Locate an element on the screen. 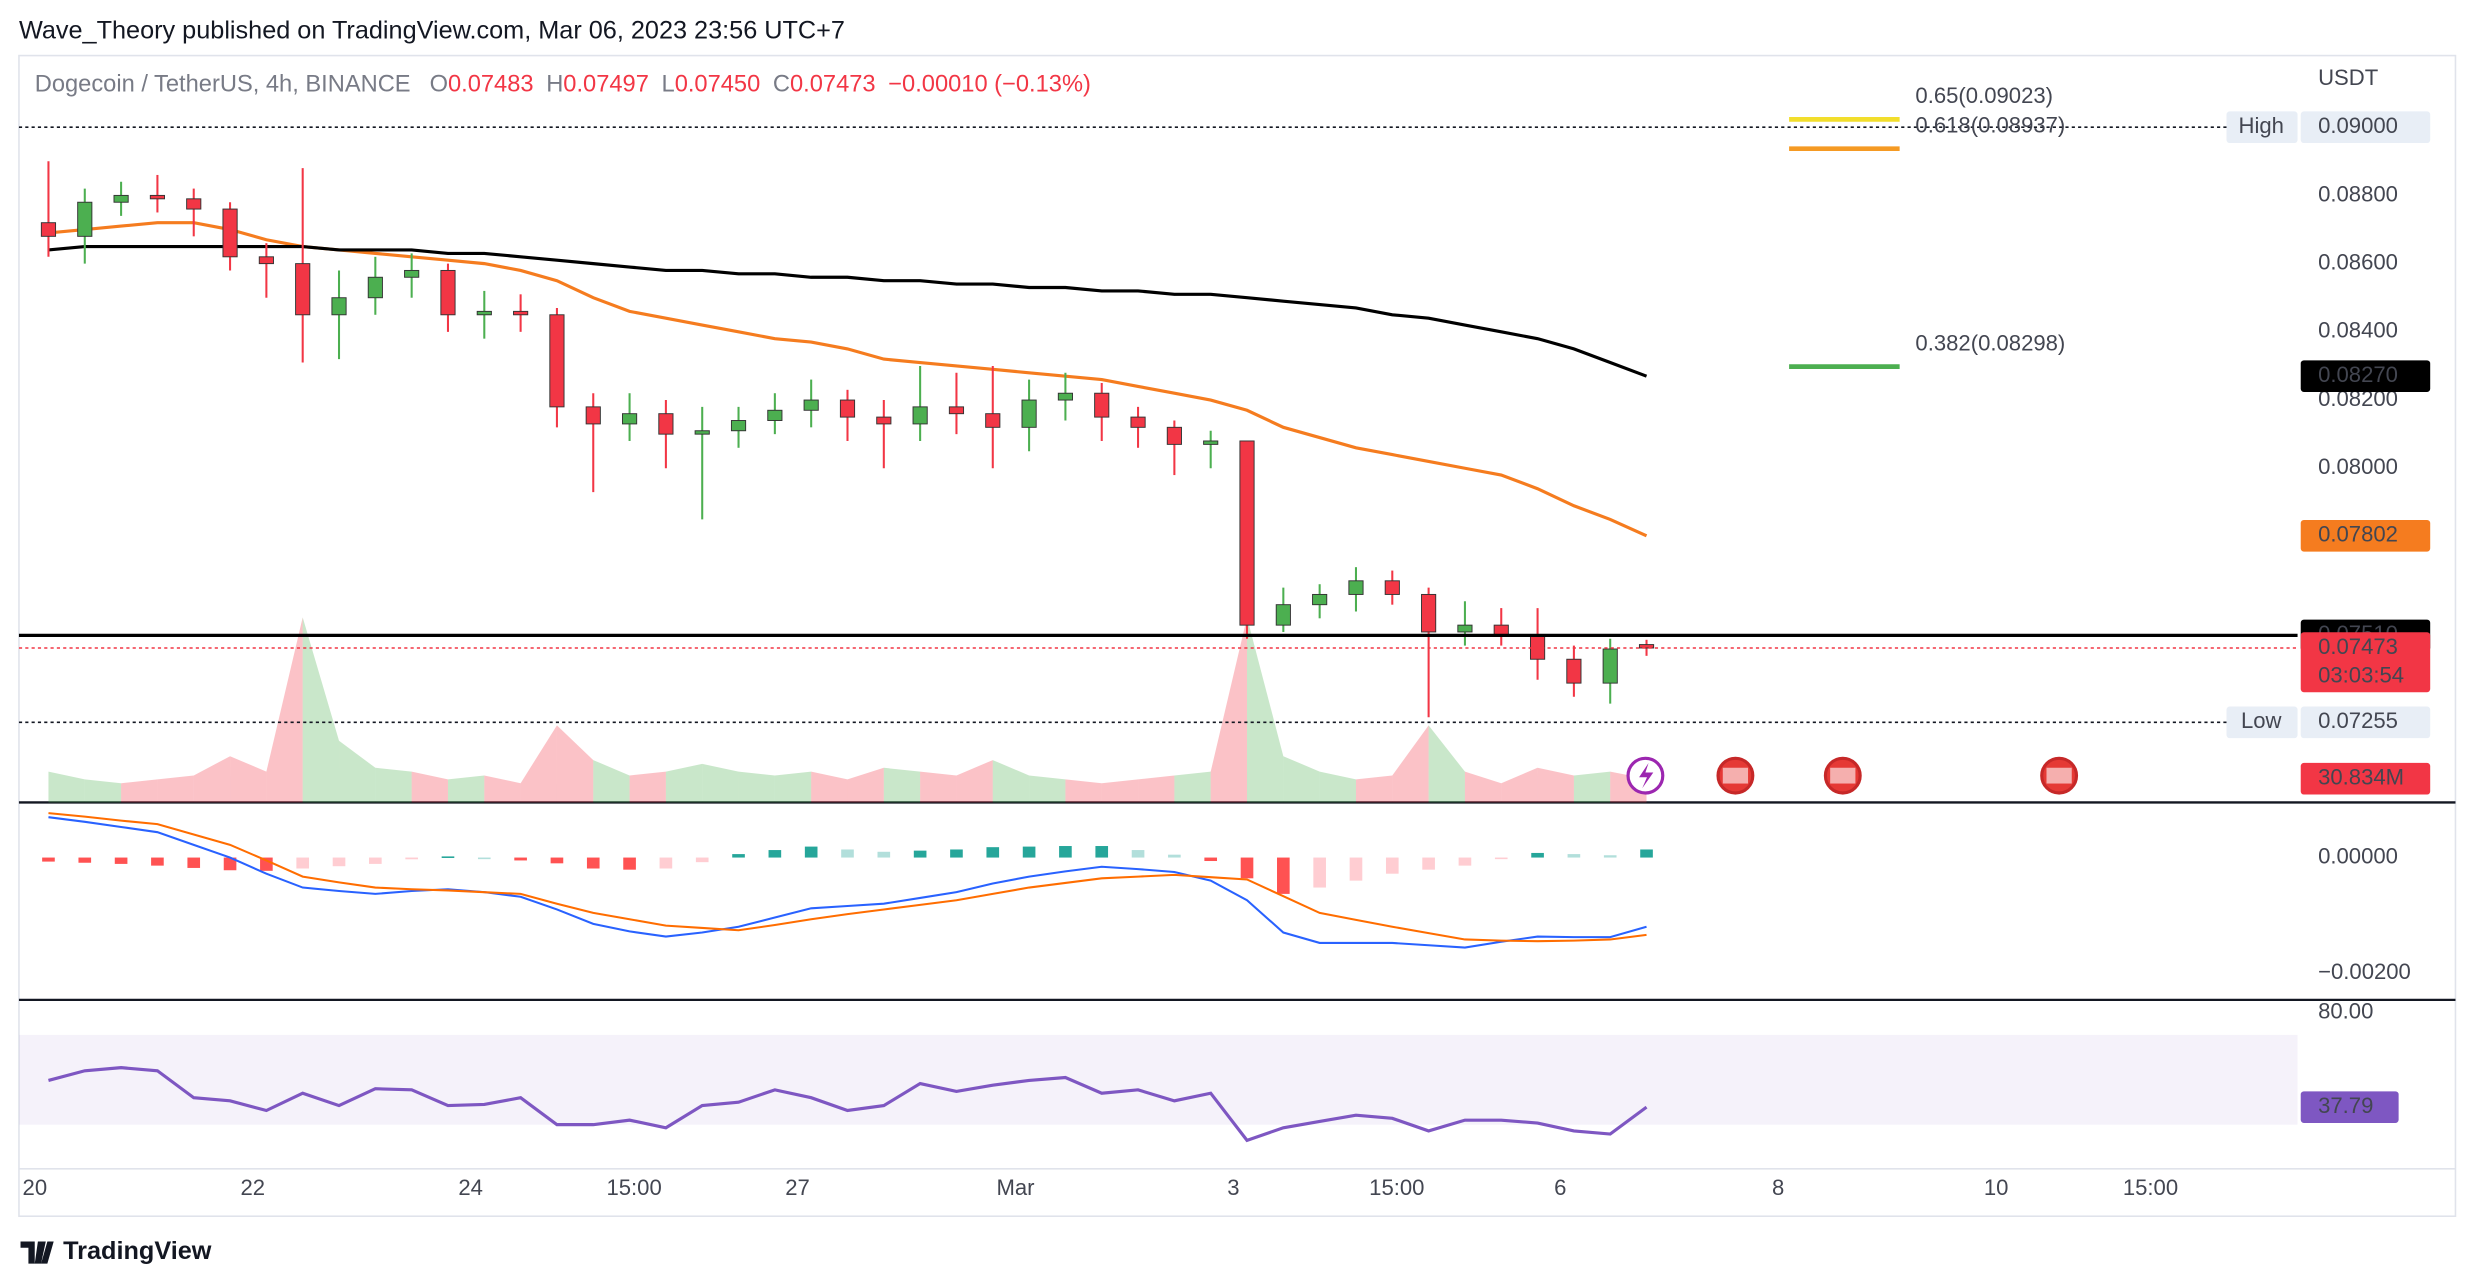 The image size is (2476, 1286). price-countdown: 03:03:54 is located at coordinates (2361, 674).